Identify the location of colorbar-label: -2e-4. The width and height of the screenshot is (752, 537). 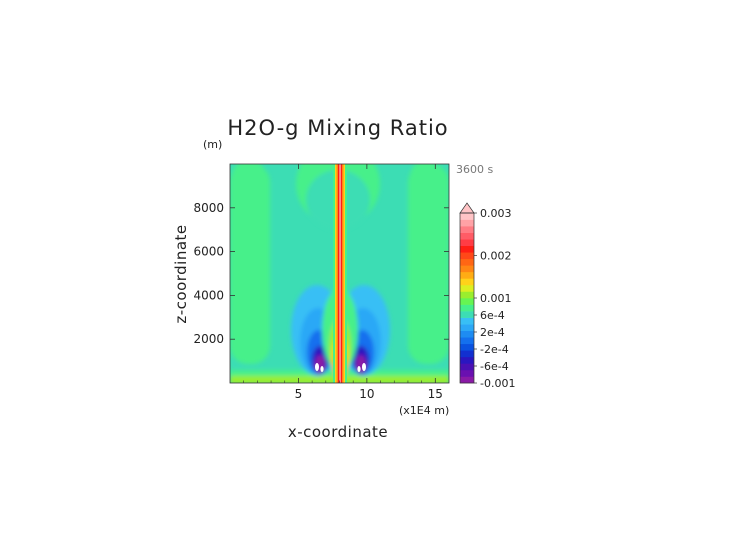
(494, 349).